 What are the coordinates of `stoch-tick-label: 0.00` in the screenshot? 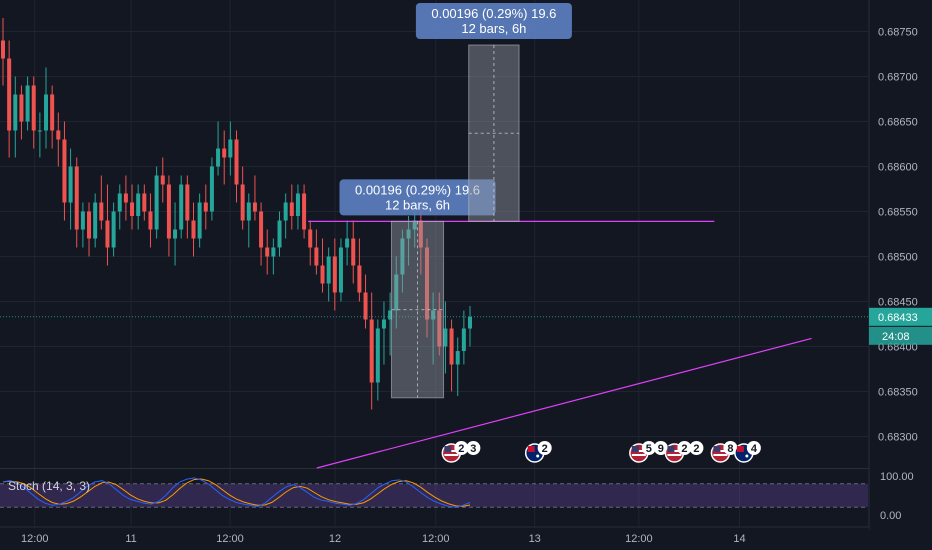 It's located at (890, 516).